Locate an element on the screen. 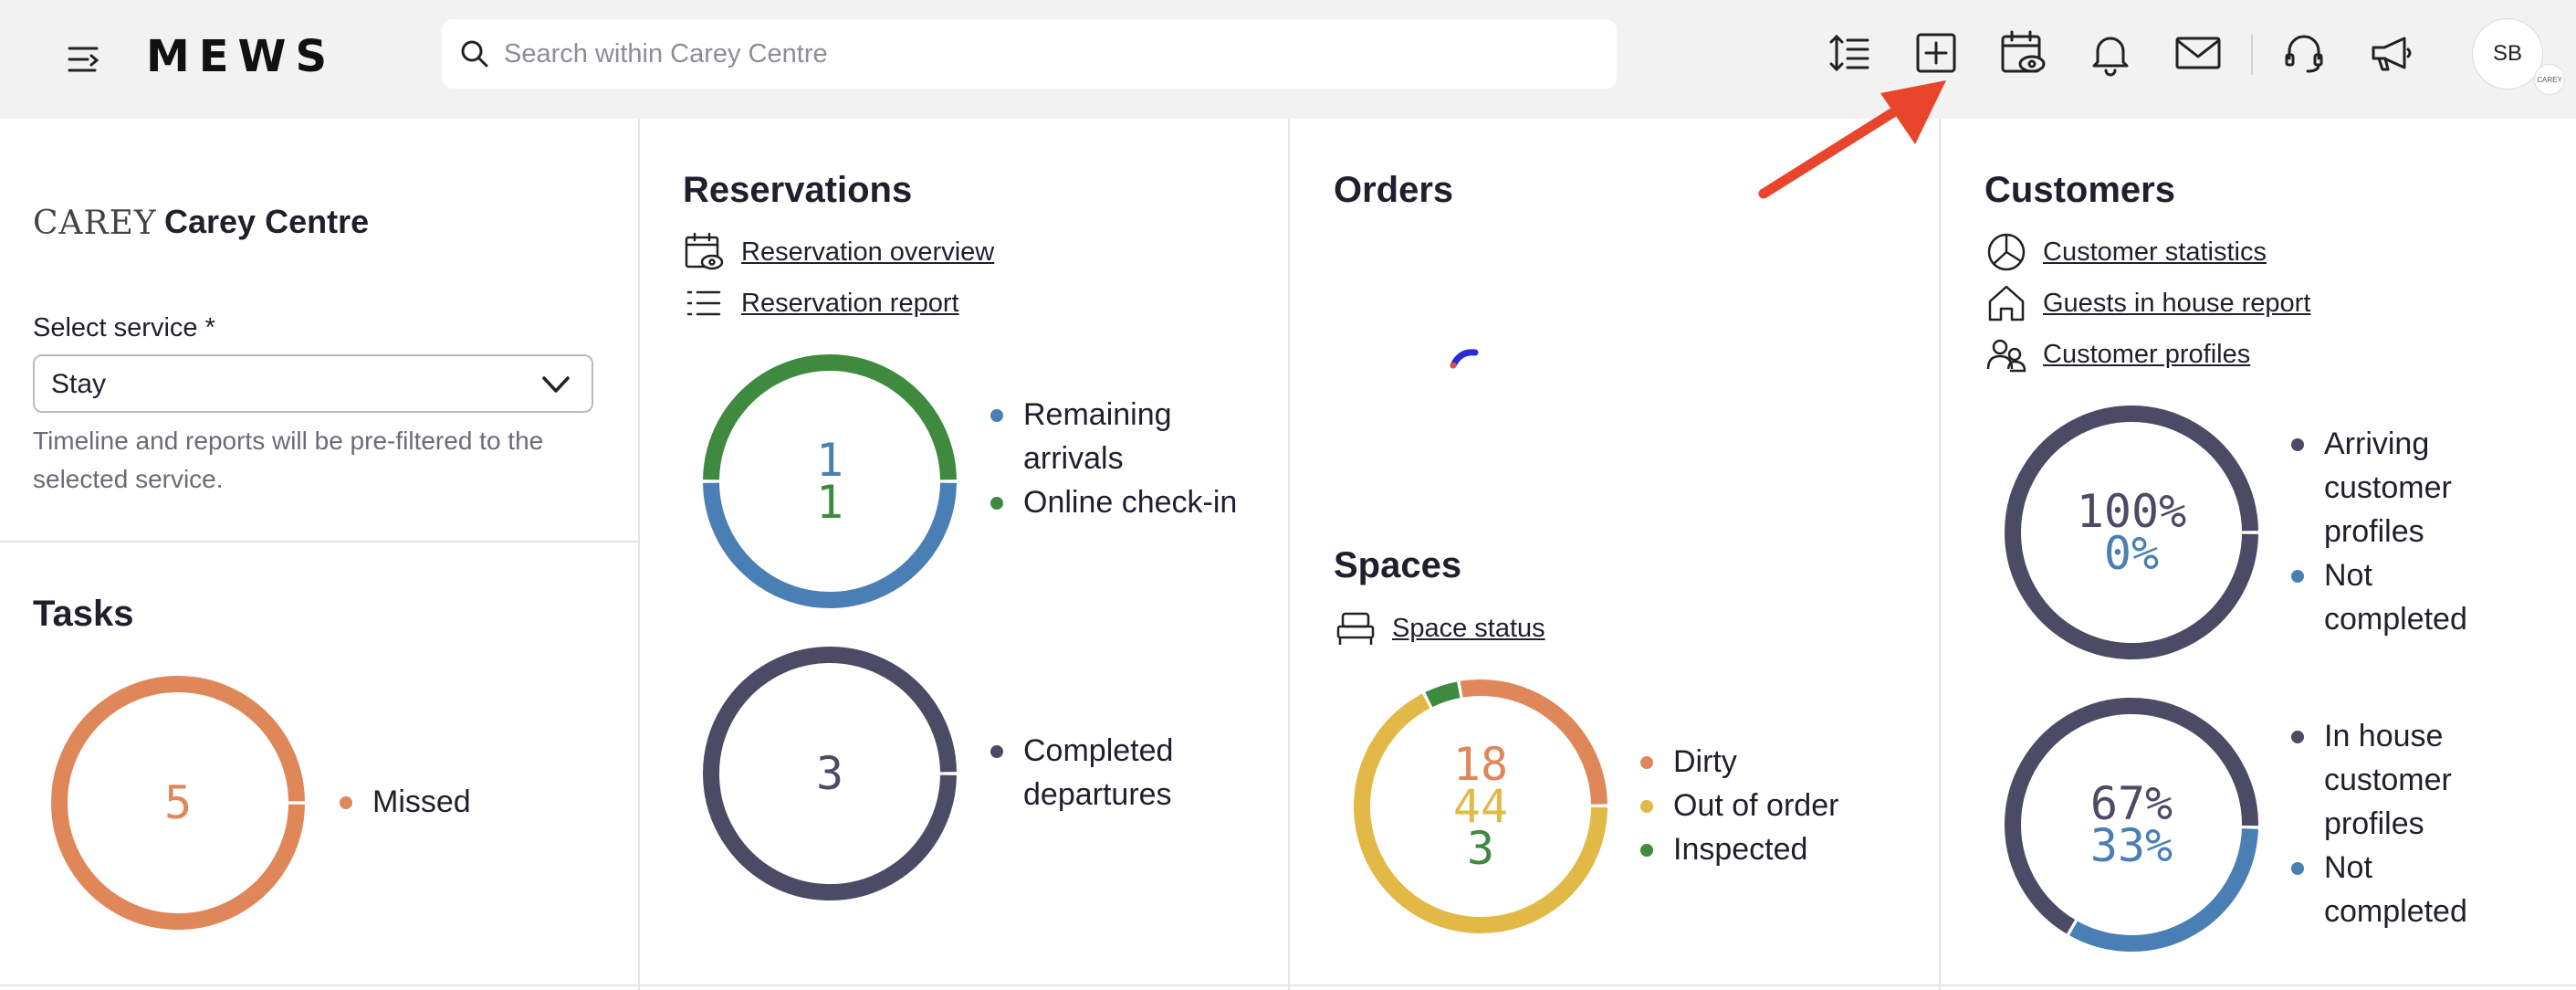 The image size is (2576, 990). mews-logo: MEWS is located at coordinates (241, 56).